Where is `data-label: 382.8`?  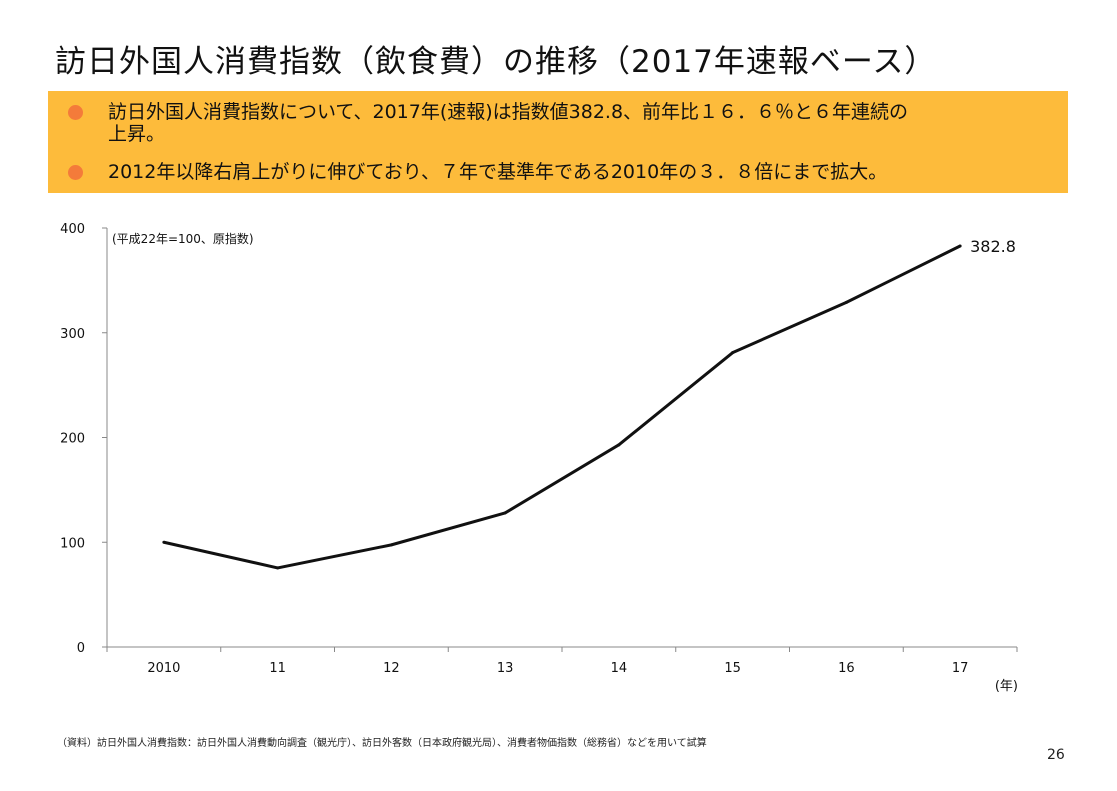 data-label: 382.8 is located at coordinates (993, 246).